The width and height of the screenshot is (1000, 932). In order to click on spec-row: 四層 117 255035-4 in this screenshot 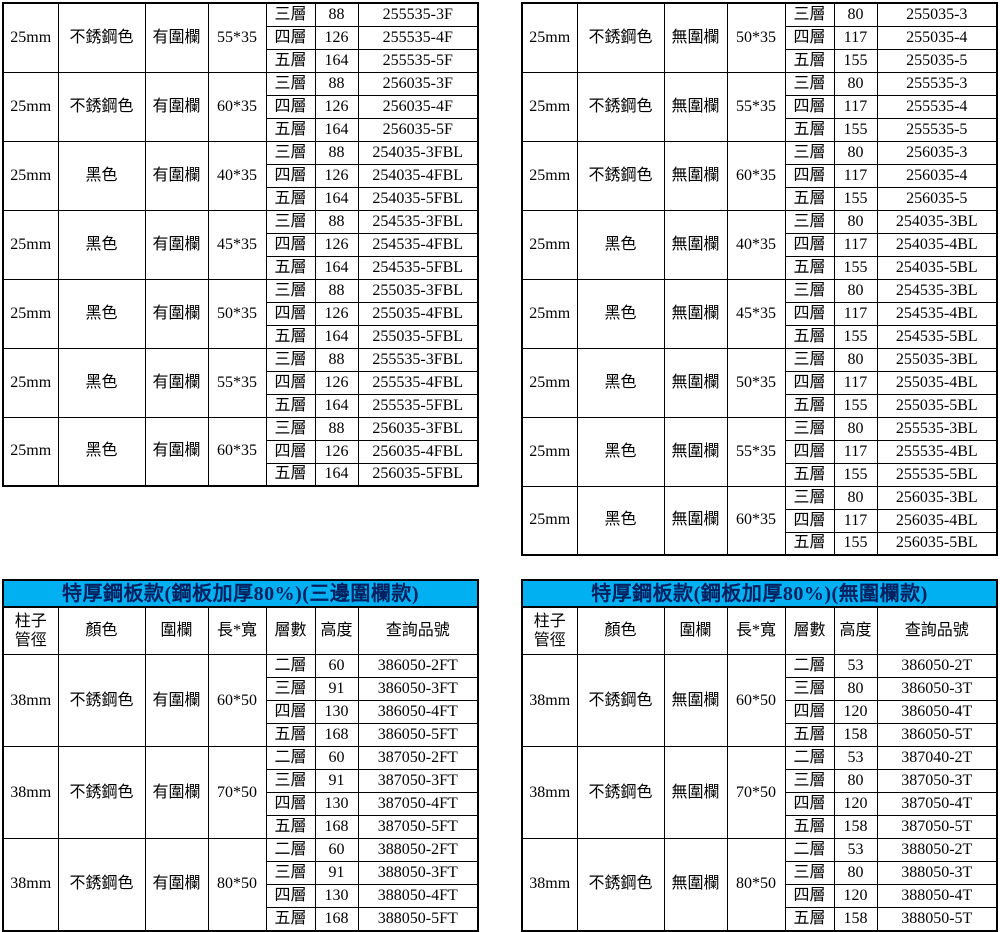, I will do `click(760, 37)`.